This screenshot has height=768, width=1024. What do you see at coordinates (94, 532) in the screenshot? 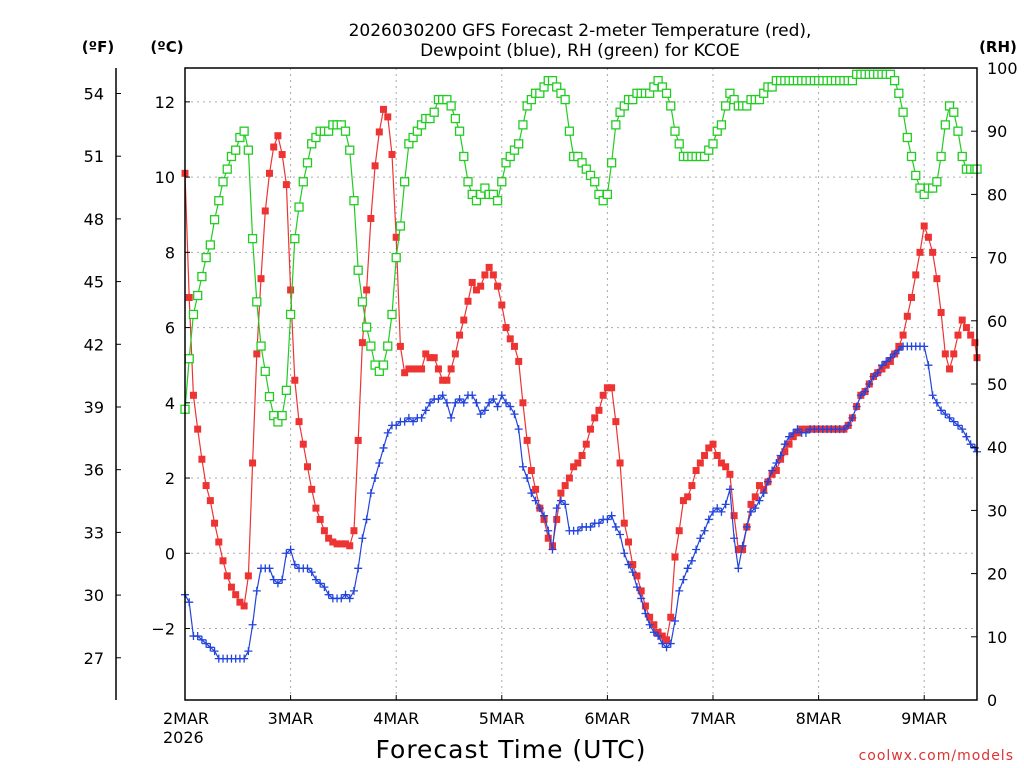
I see `fahrenheit-tick-label: 33` at bounding box center [94, 532].